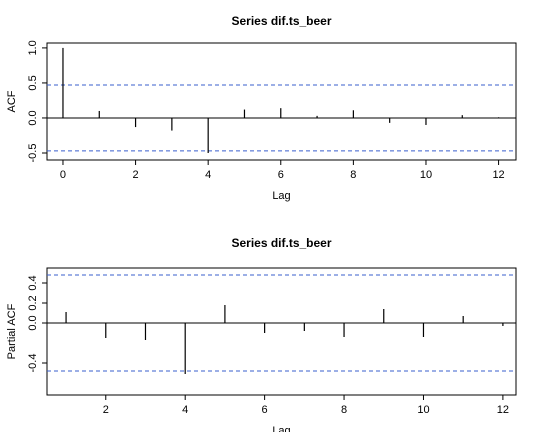  Describe the element at coordinates (12, 101) in the screenshot. I see `y-axis-label: ACF` at that location.